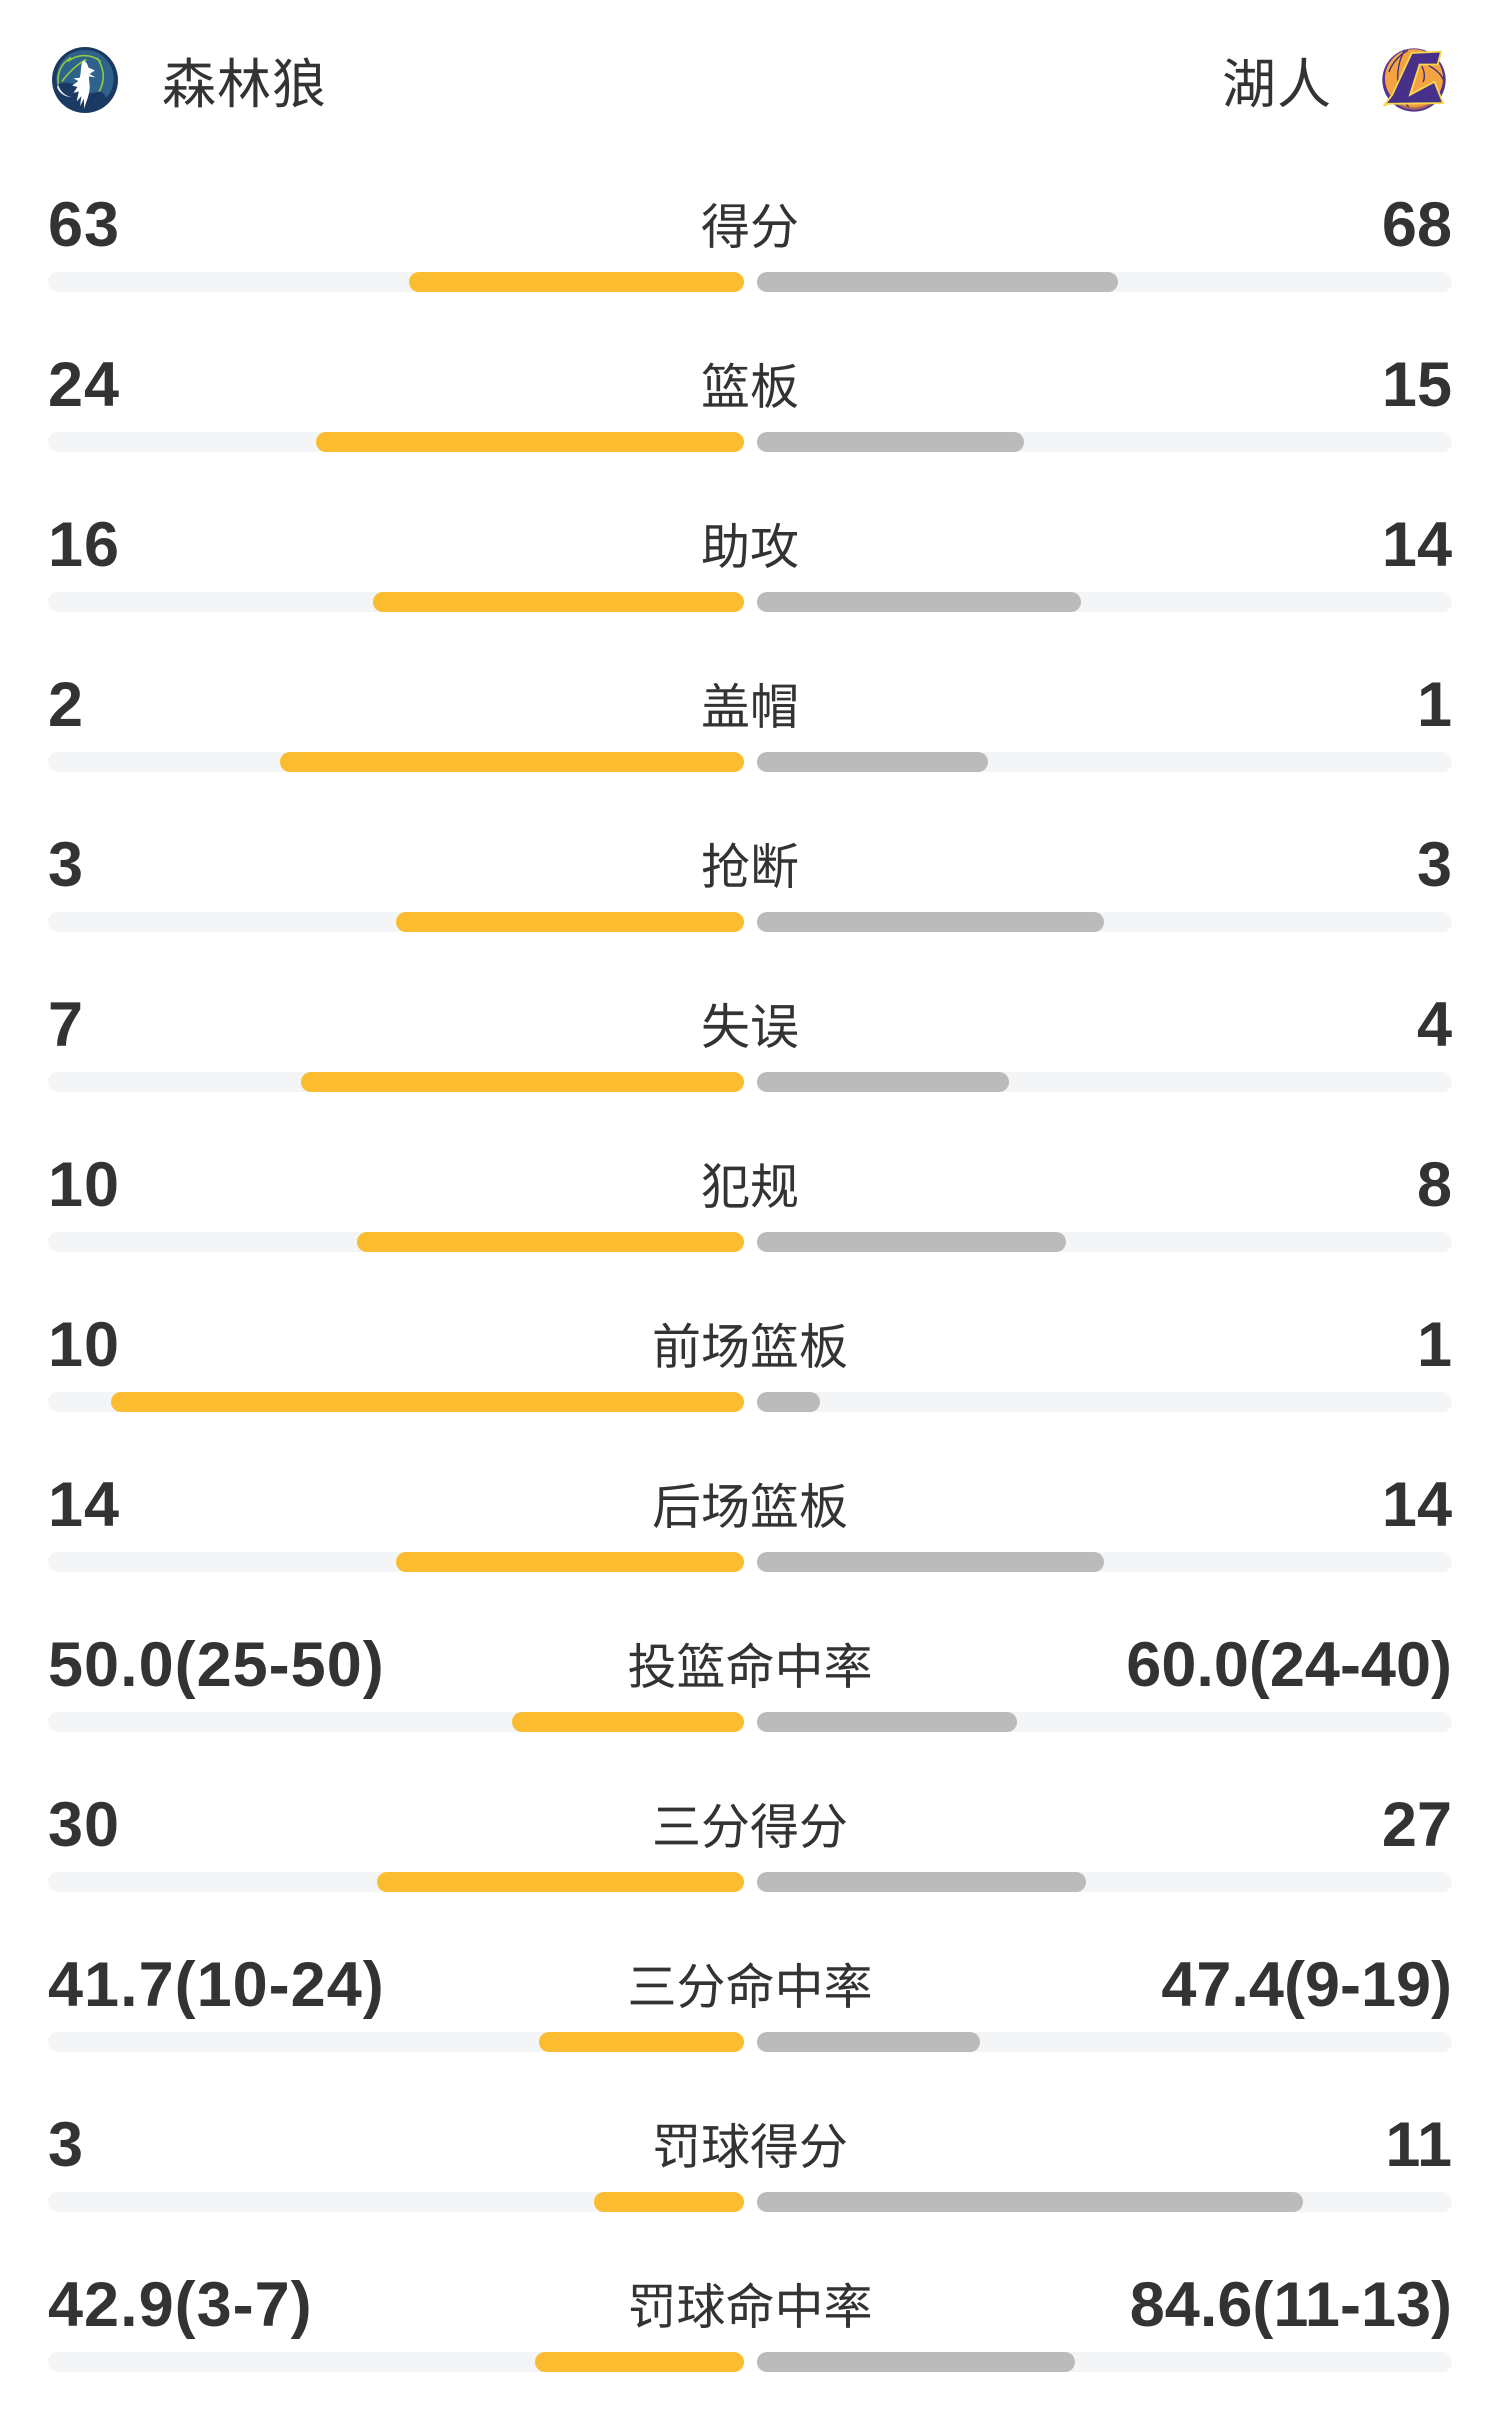 Image resolution: width=1500 pixels, height=2420 pixels. I want to click on stat-row: 14 后场篮板 14, so click(750, 1540).